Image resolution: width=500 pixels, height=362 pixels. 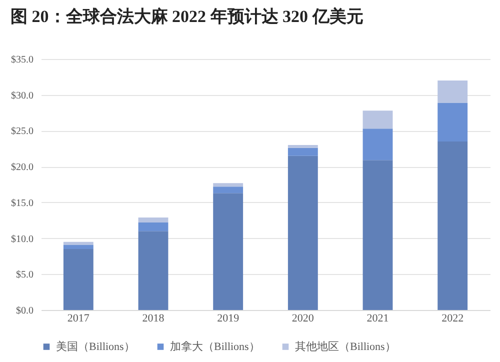 I want to click on y-tick-label: $35.0, so click(x=22, y=60).